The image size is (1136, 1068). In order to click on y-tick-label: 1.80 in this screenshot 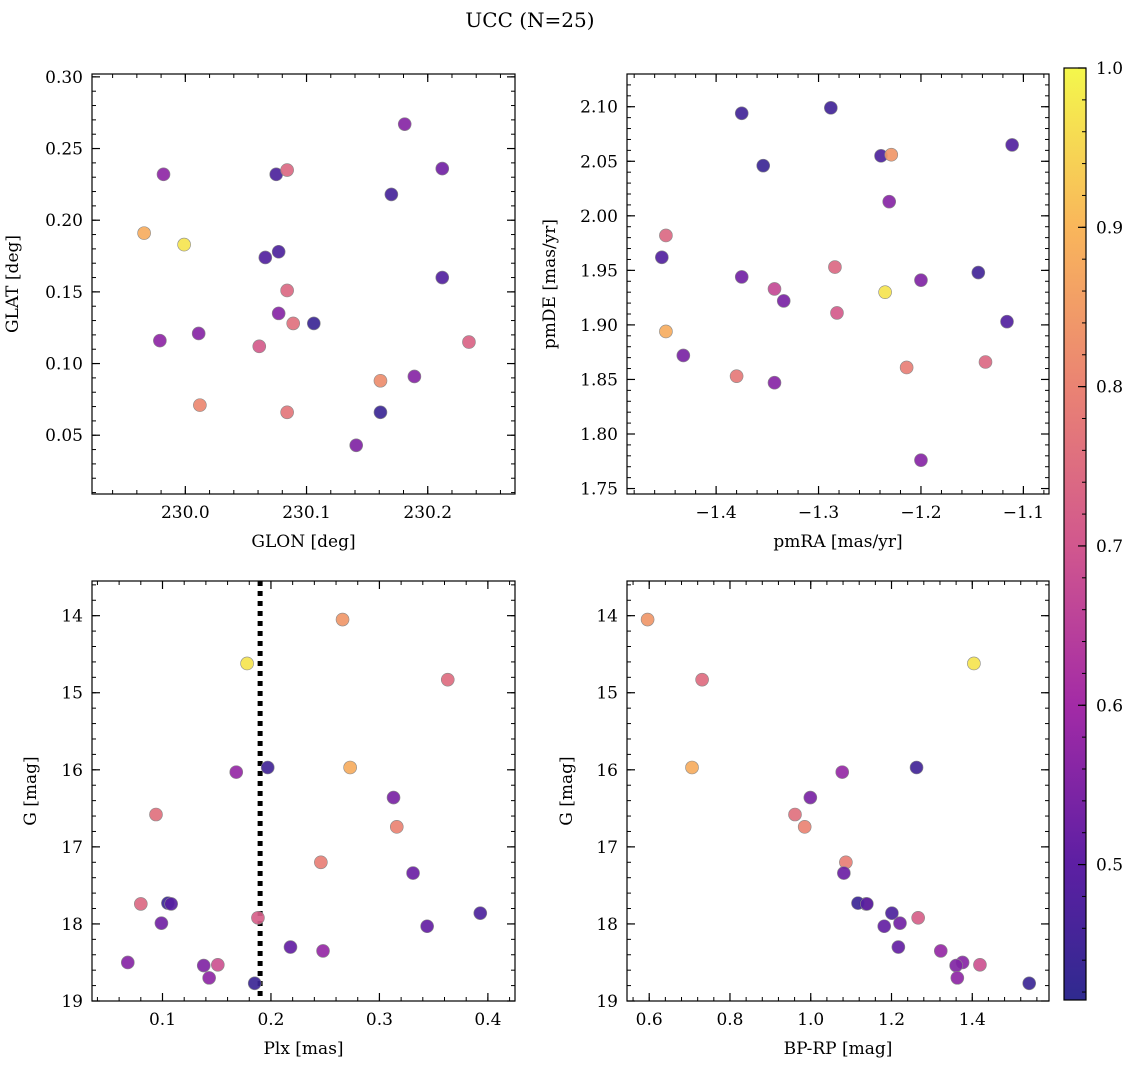, I will do `click(599, 435)`.